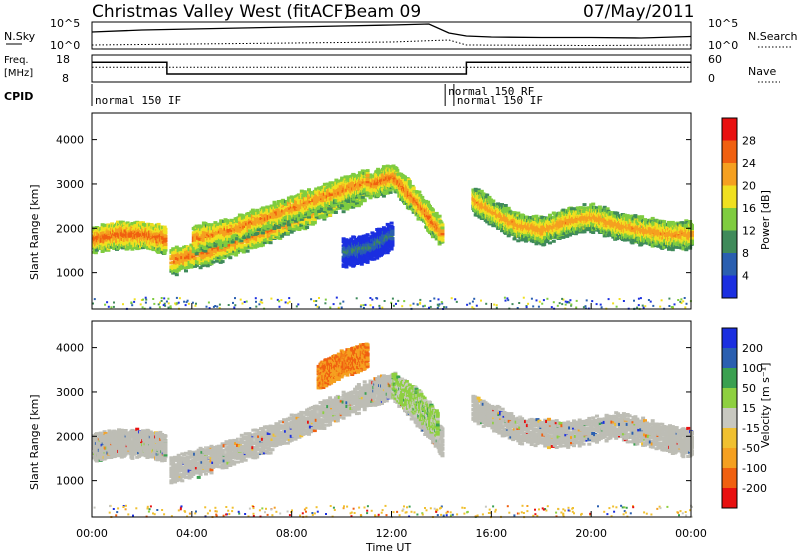 This screenshot has width=800, height=554. I want to click on freq-panel-frame, so click(391, 68).